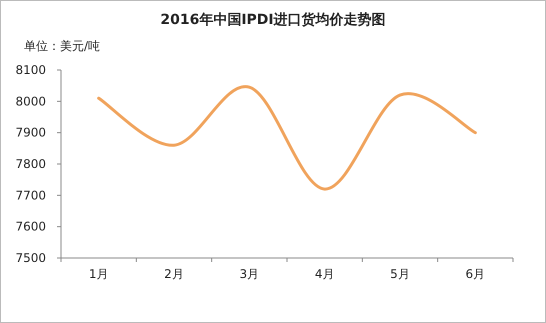 The image size is (546, 323). Describe the element at coordinates (98, 274) in the screenshot. I see `x-tick-label: 1月` at that location.